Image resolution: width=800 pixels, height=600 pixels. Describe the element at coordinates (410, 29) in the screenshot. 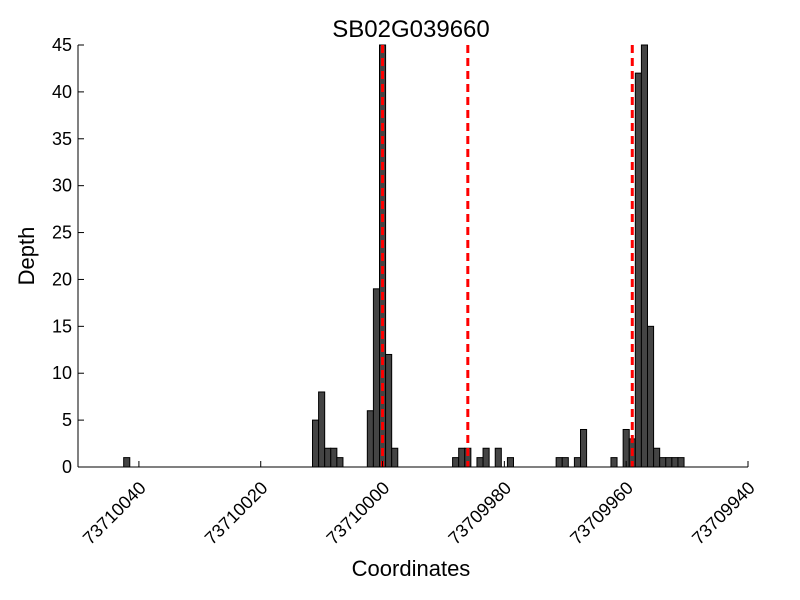

I see `chart-title: SB02G039660` at that location.